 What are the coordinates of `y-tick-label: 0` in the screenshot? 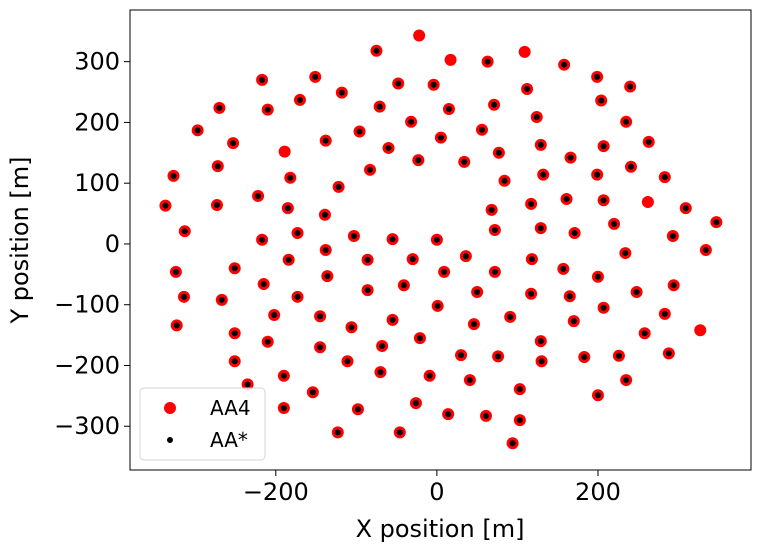 It's located at (112, 244).